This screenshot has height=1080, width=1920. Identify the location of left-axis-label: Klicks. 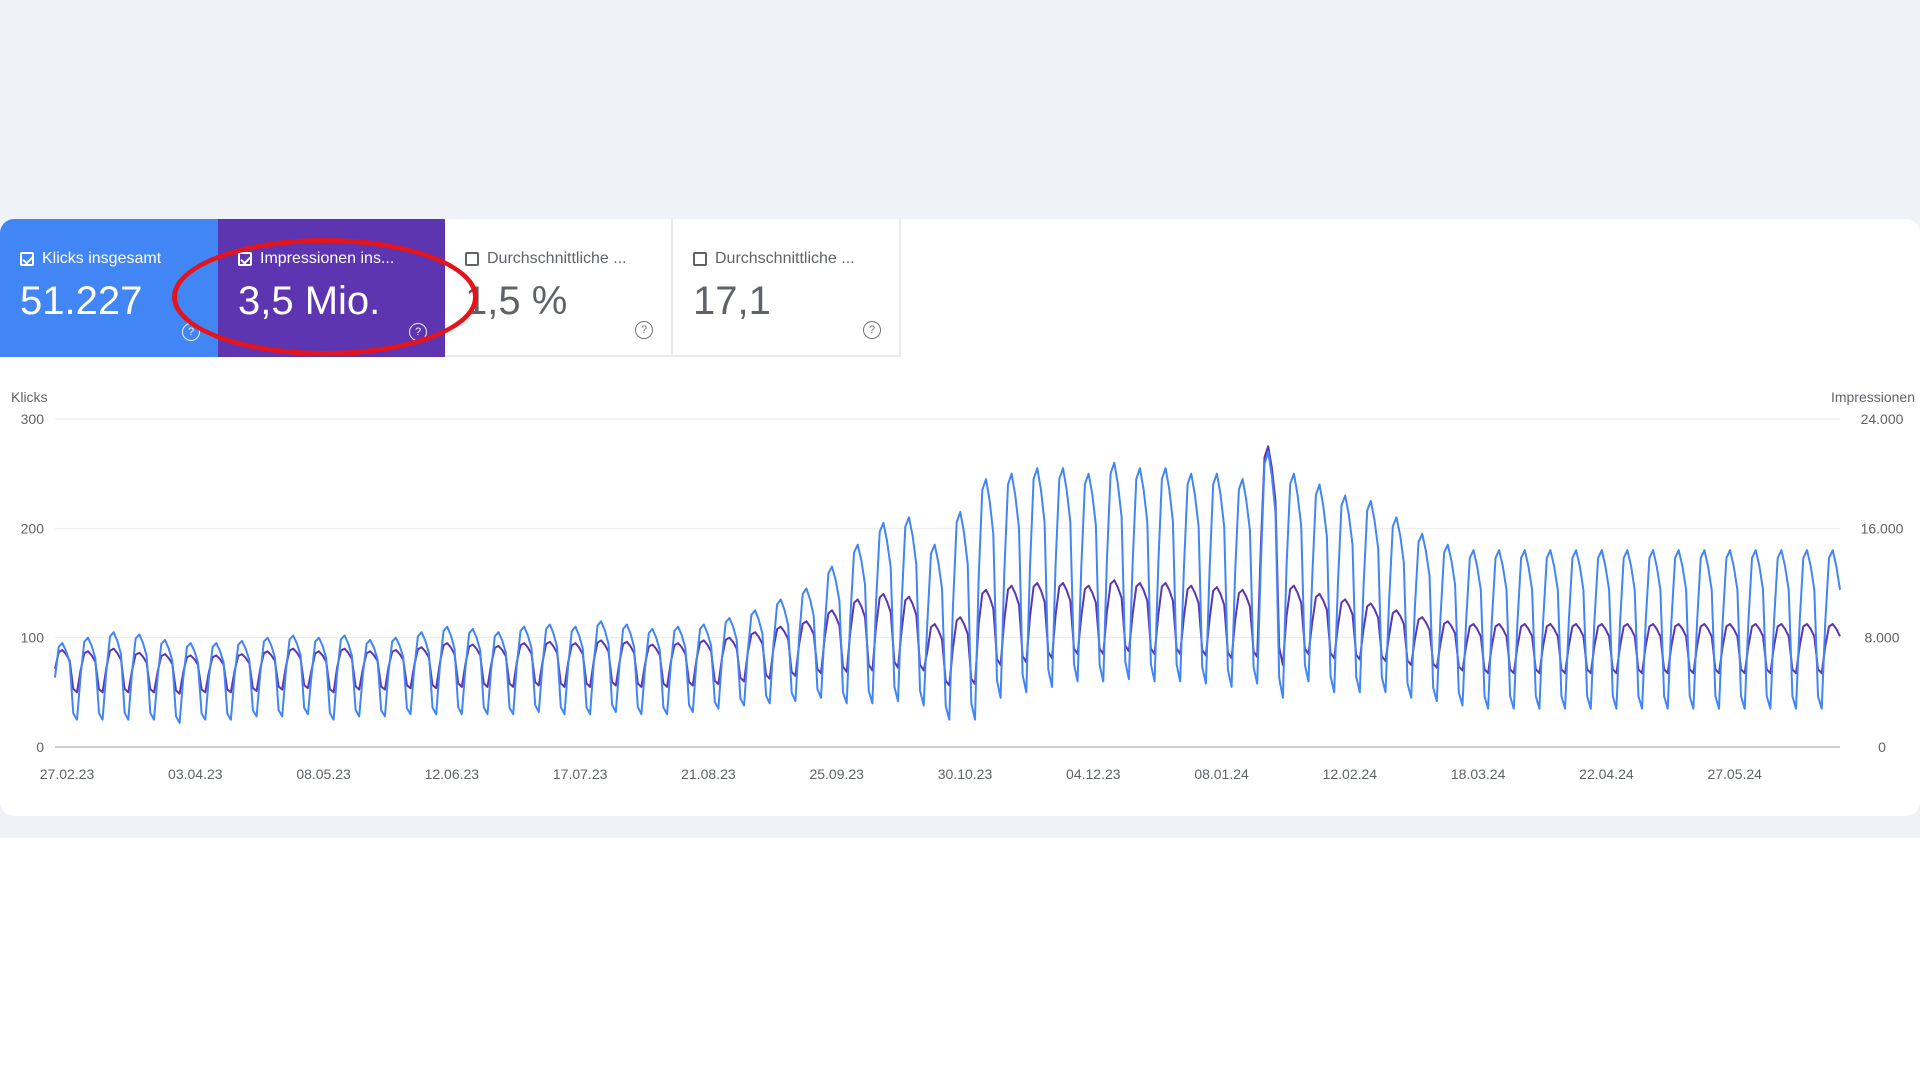
(29, 397).